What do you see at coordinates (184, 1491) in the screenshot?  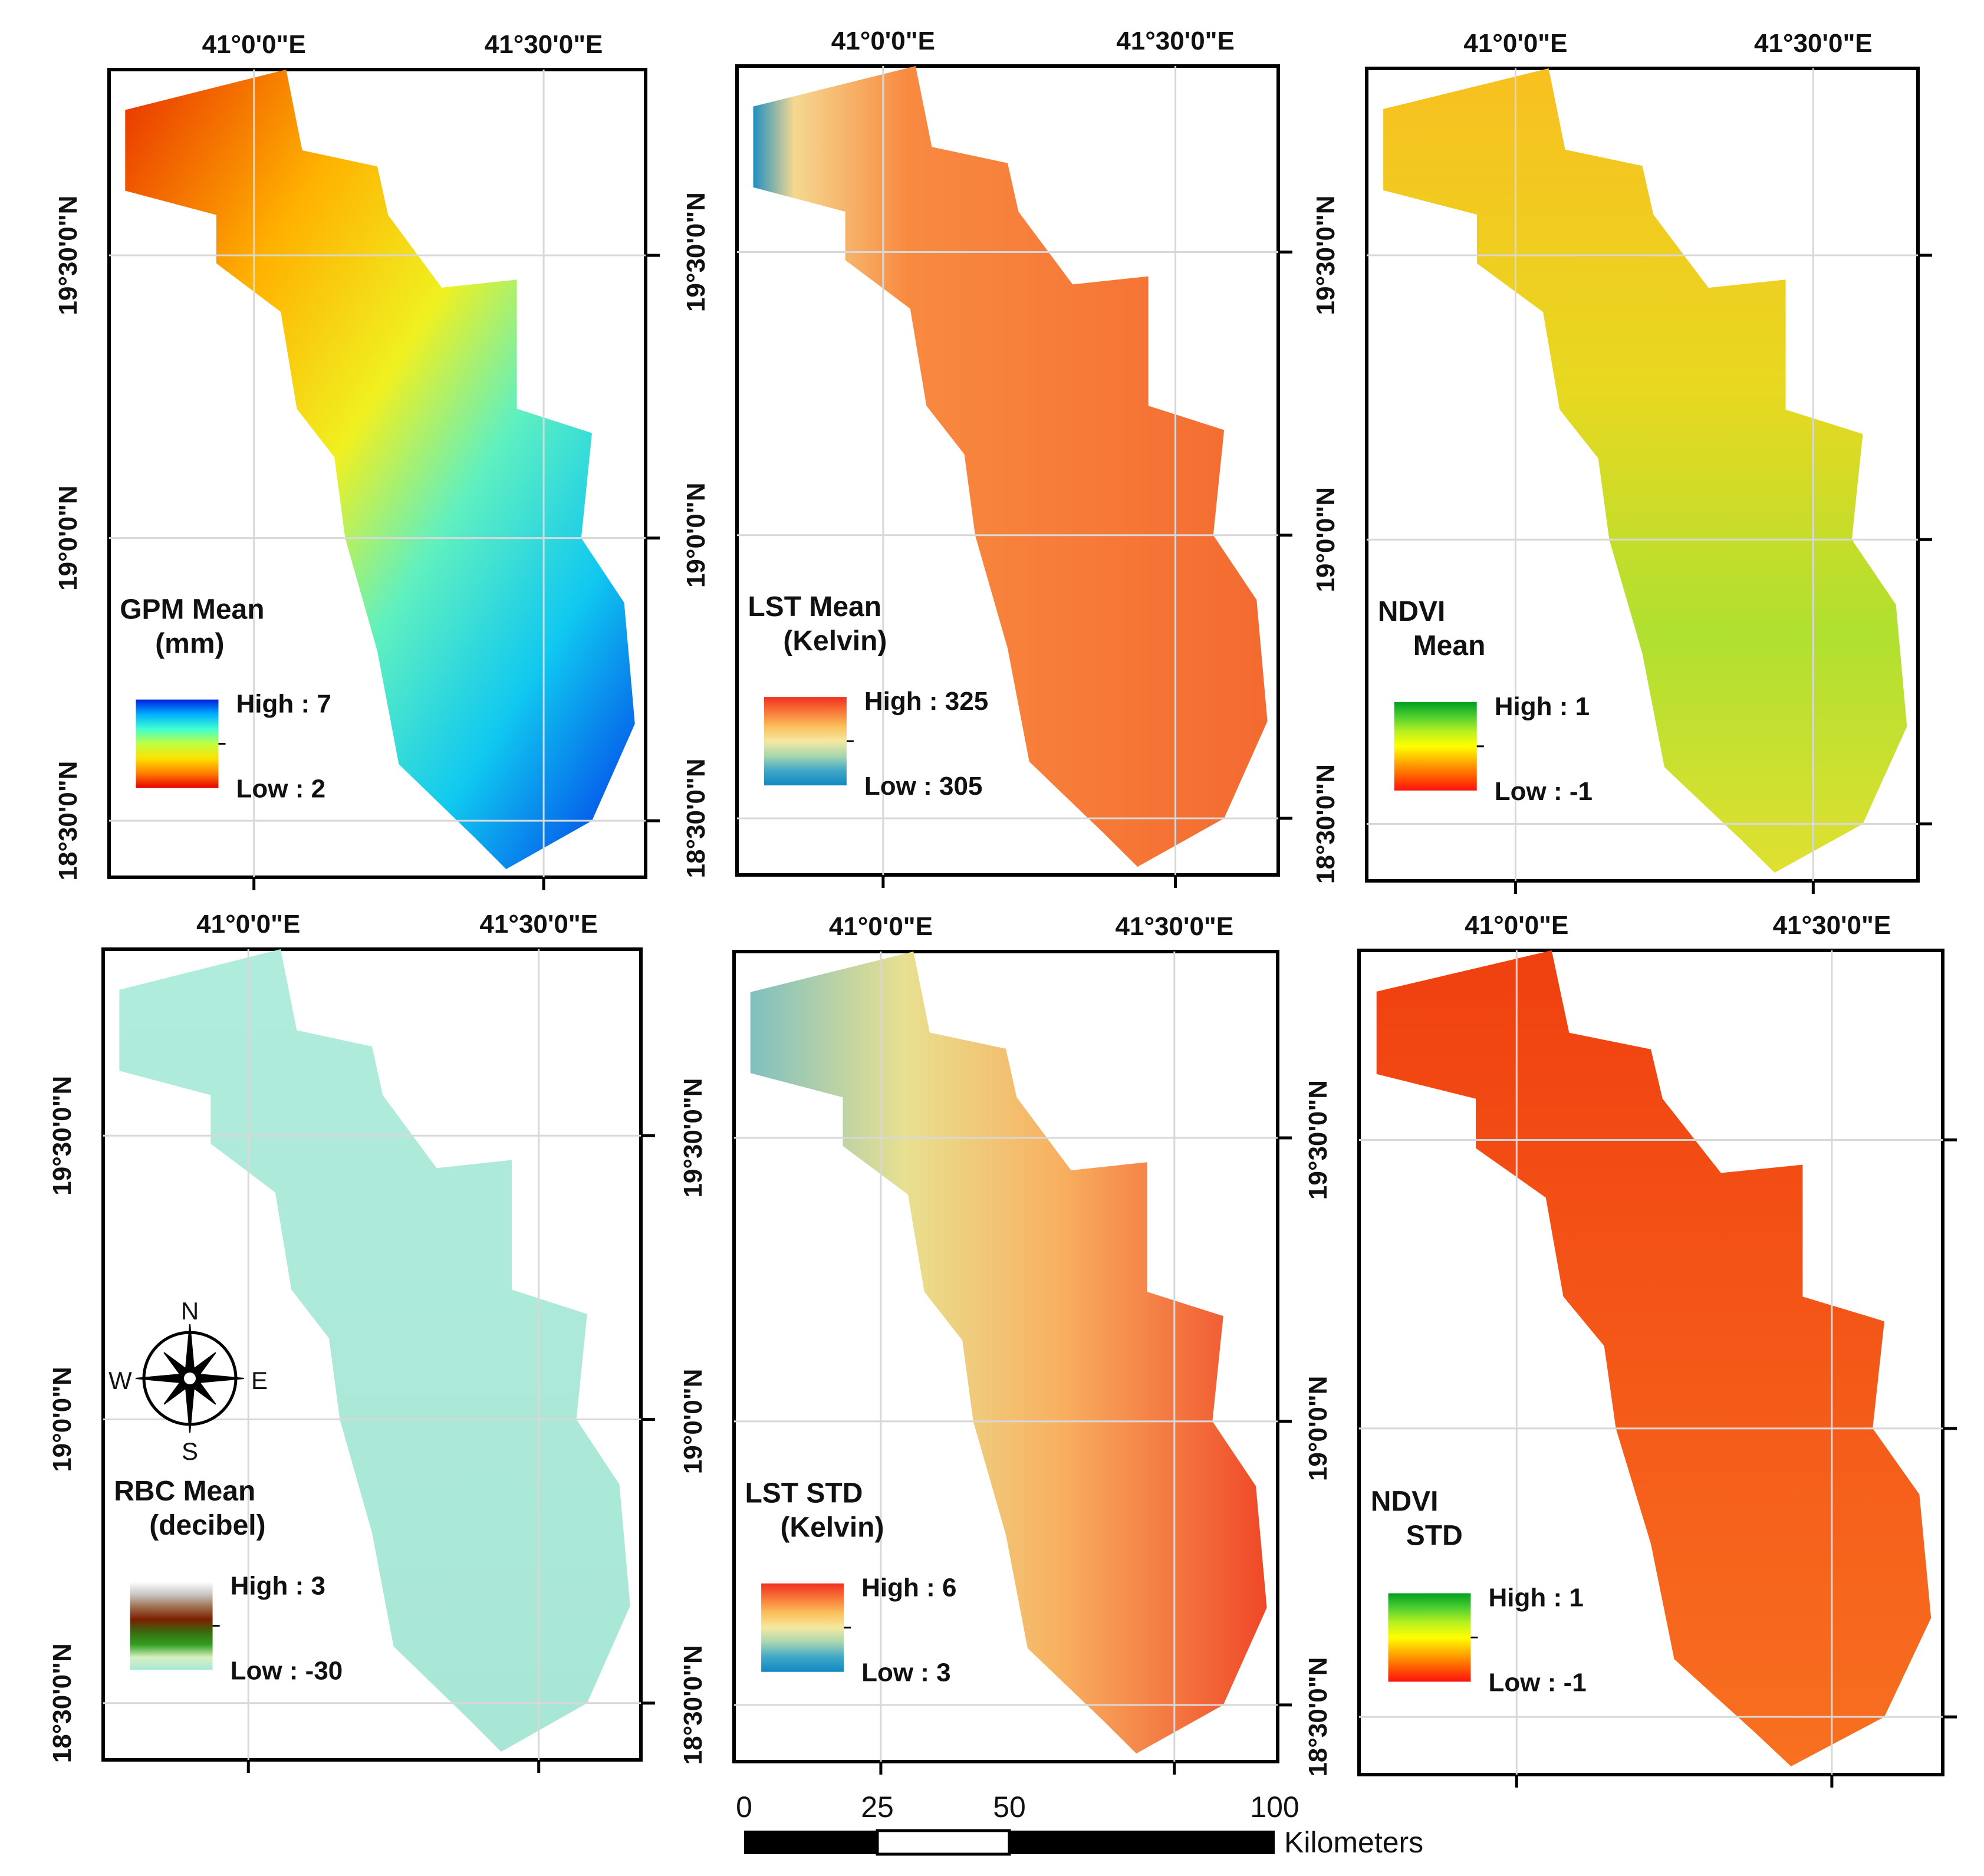 I see `legend-title: RBC Mean` at bounding box center [184, 1491].